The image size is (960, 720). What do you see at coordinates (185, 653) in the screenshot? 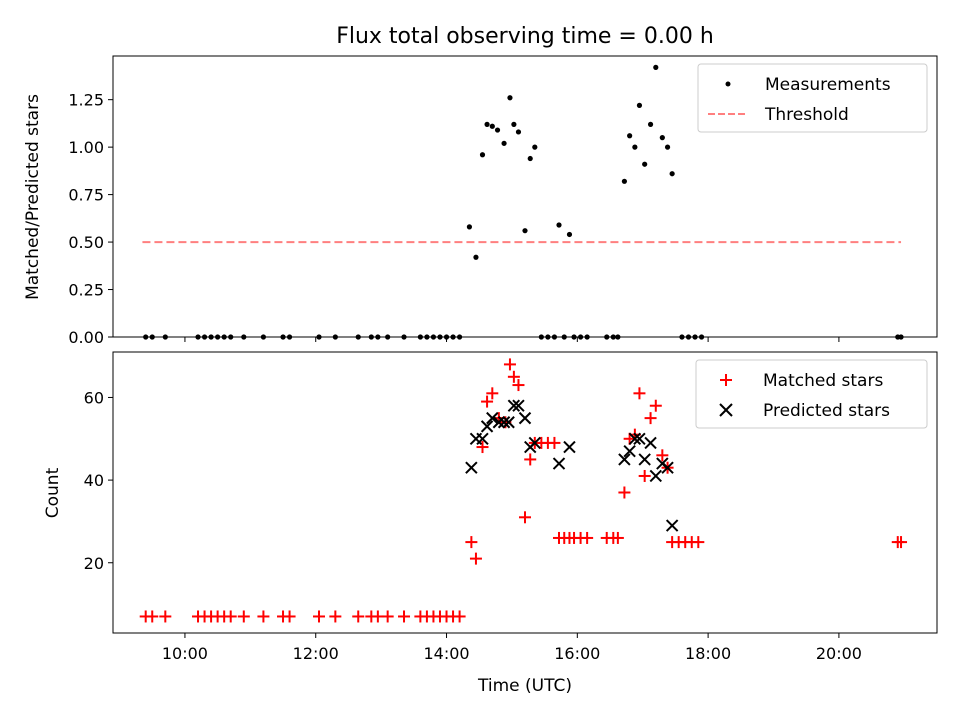
I see `bottom-x-tick-label: 10:00` at bounding box center [185, 653].